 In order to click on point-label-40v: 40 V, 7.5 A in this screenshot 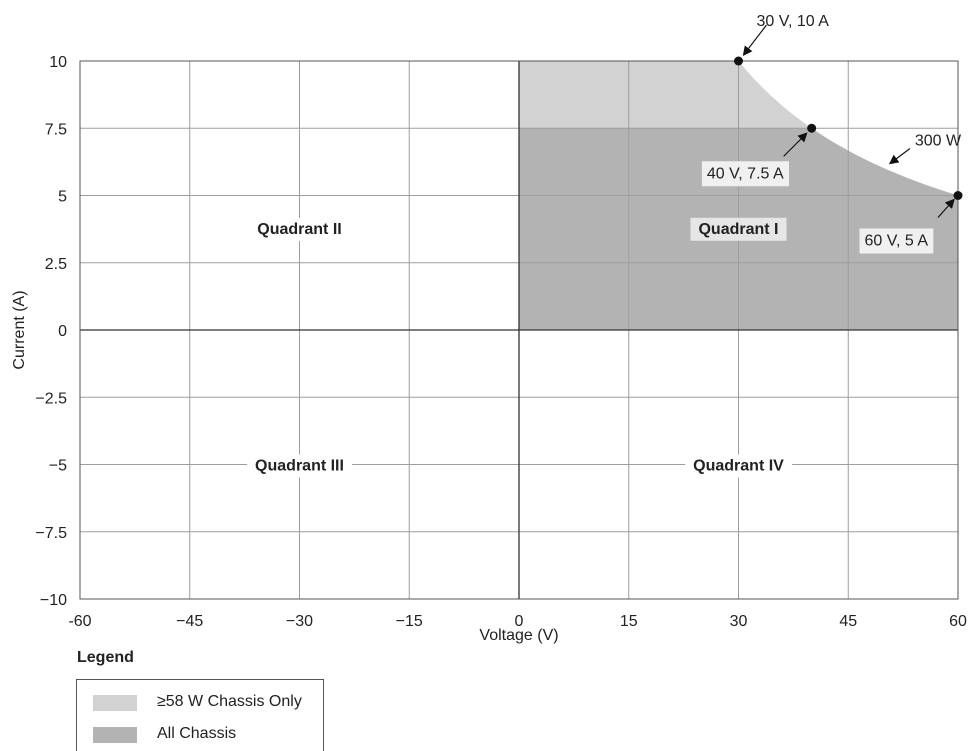, I will do `click(745, 173)`.